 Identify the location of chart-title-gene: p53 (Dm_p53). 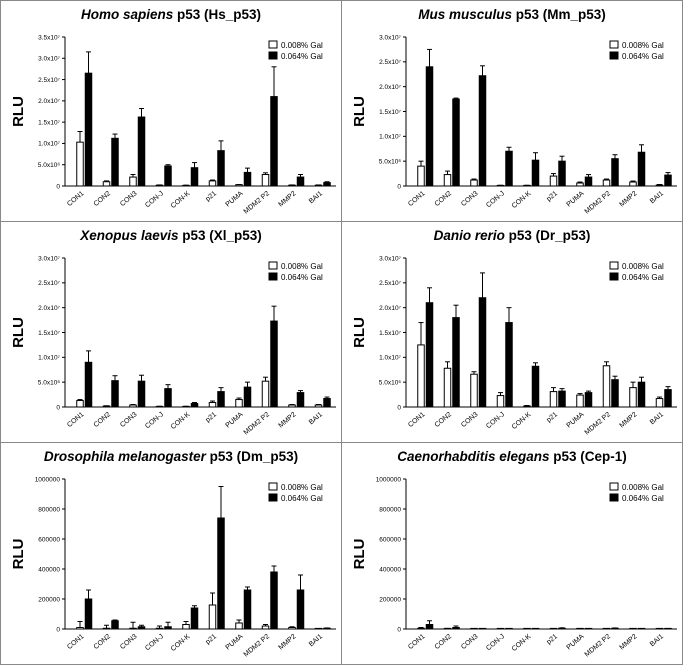
(252, 456).